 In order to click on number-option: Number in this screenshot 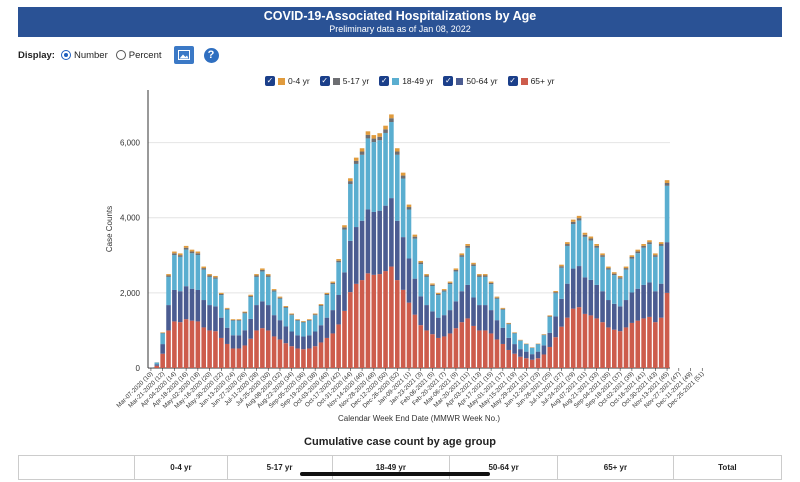, I will do `click(84, 55)`.